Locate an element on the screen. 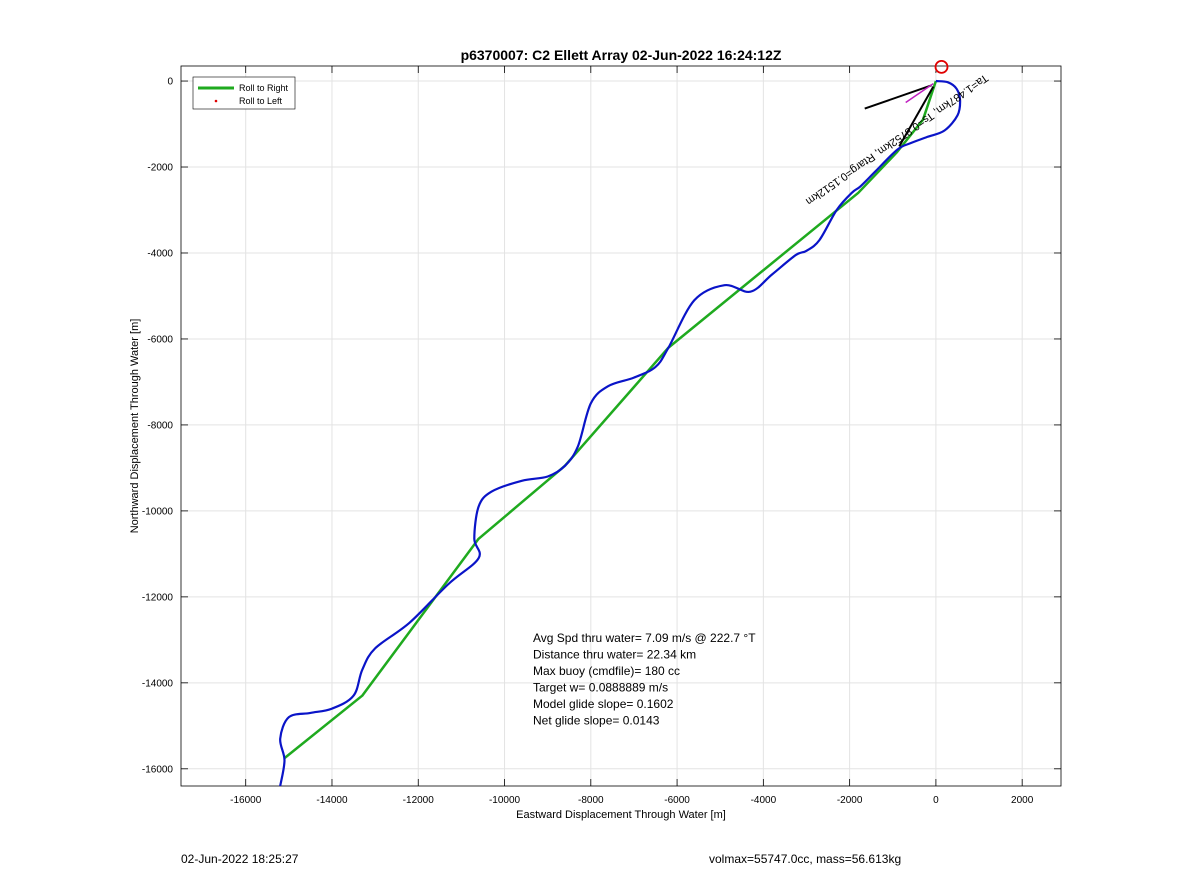 This screenshot has height=885, width=1200. y-tick-label: -12000 is located at coordinates (158, 597).